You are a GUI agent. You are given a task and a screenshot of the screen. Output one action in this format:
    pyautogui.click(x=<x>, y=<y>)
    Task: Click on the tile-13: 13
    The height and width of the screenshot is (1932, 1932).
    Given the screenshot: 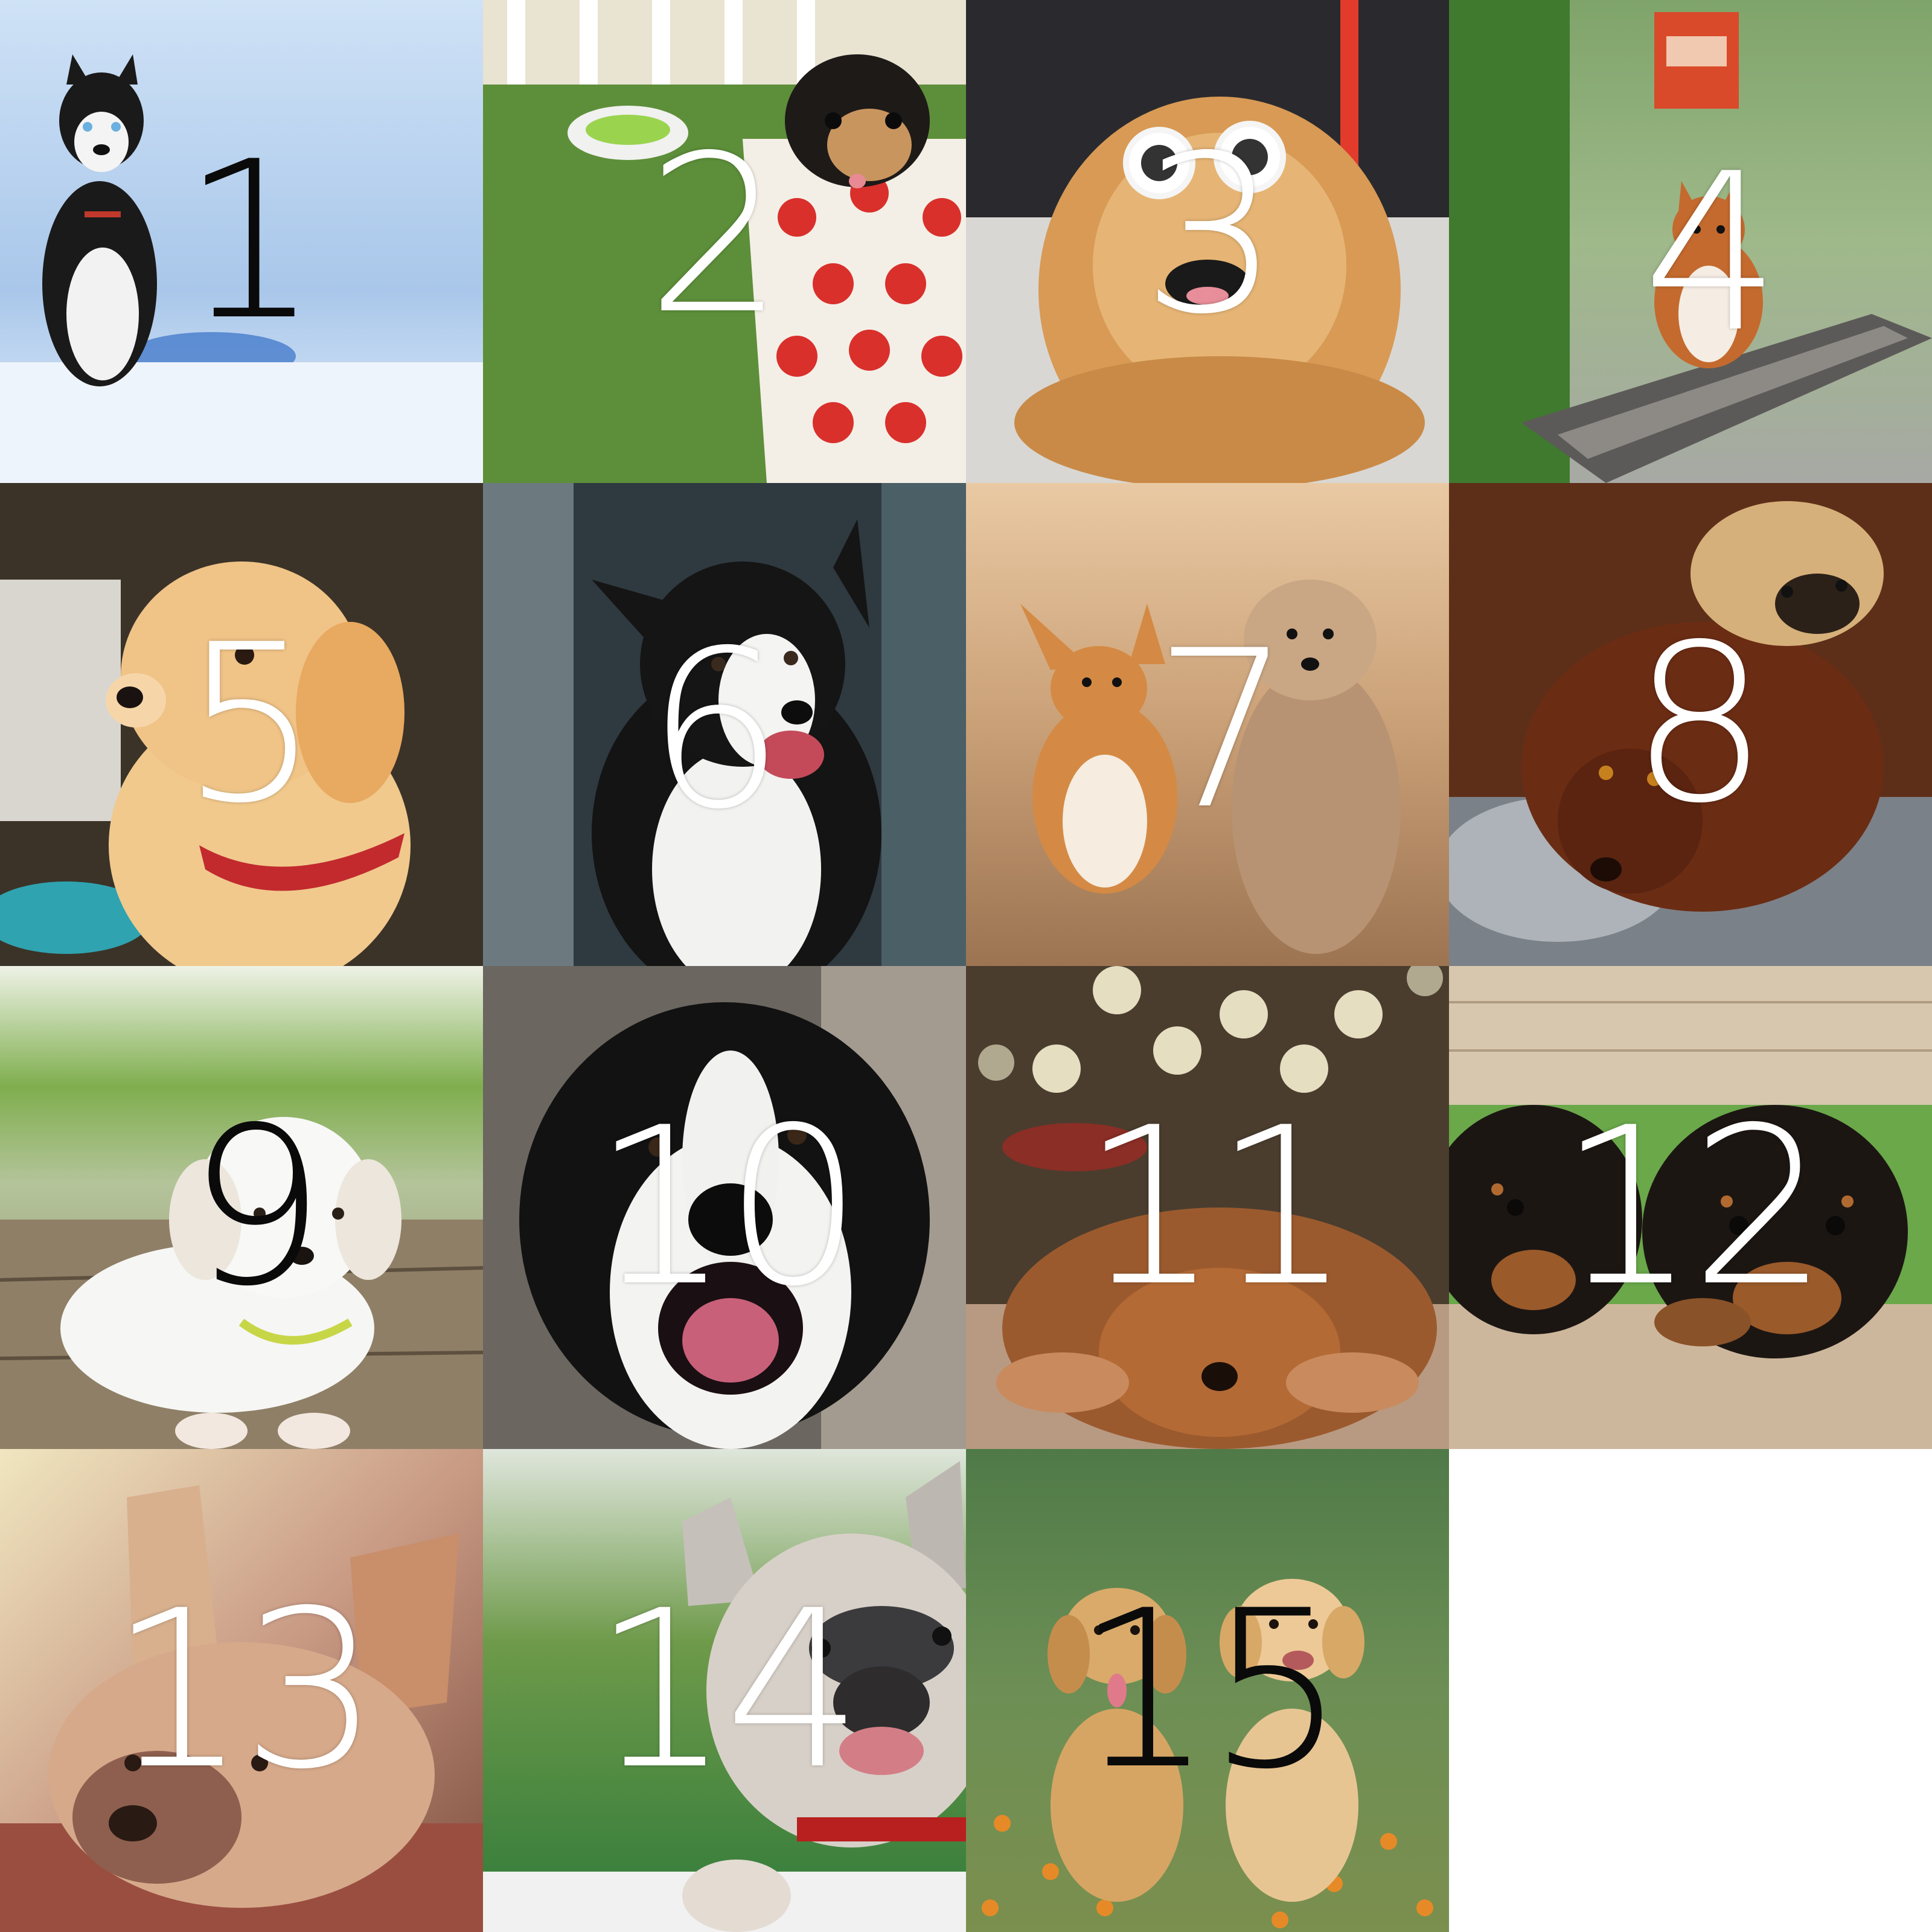 What is the action you would take?
    pyautogui.click(x=241, y=1690)
    